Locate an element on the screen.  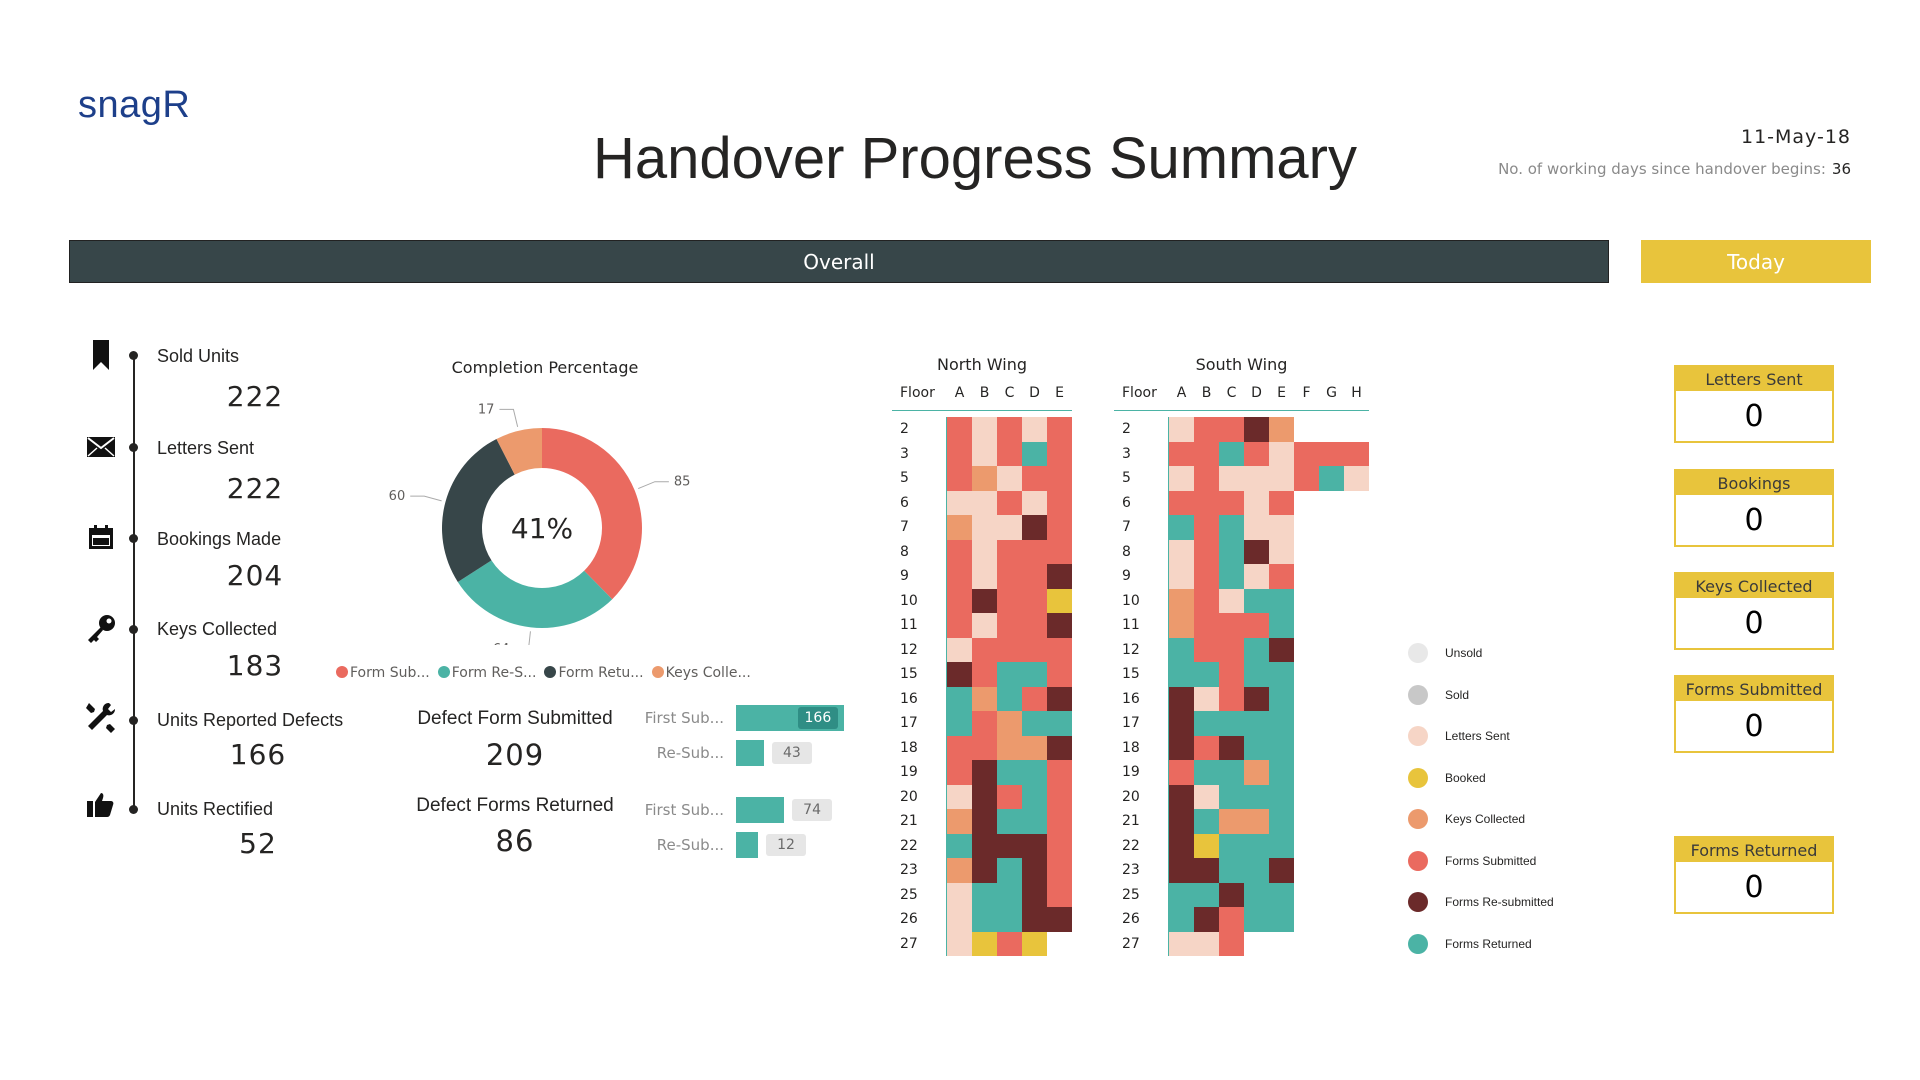
today-card: Bookings 0 is located at coordinates (1754, 508).